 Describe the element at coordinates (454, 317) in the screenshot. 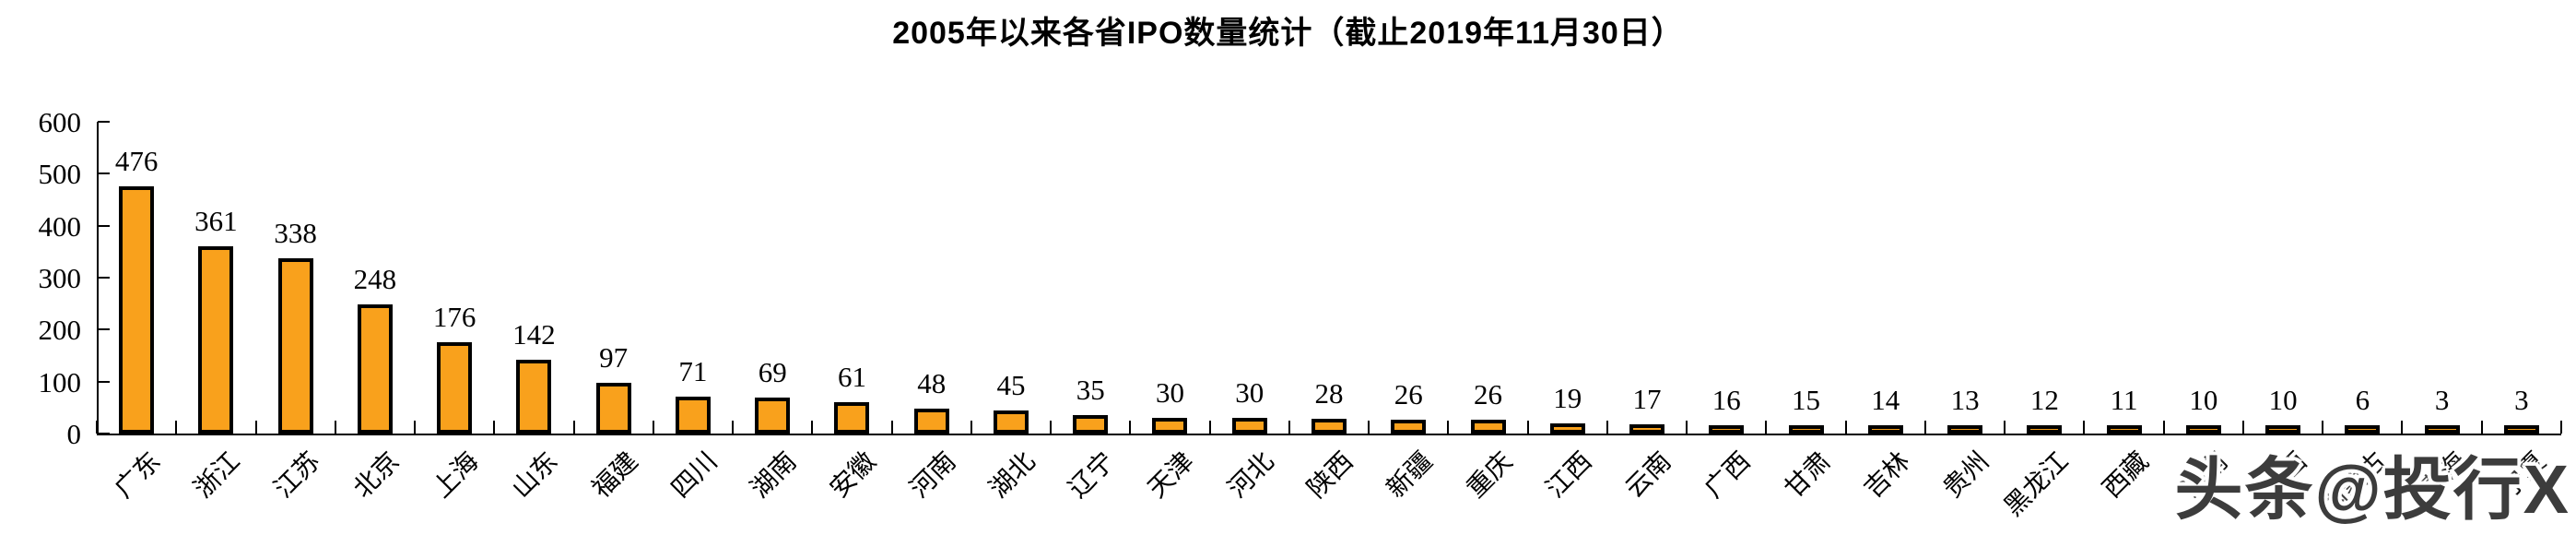

I see `bar-value-label: 176` at that location.